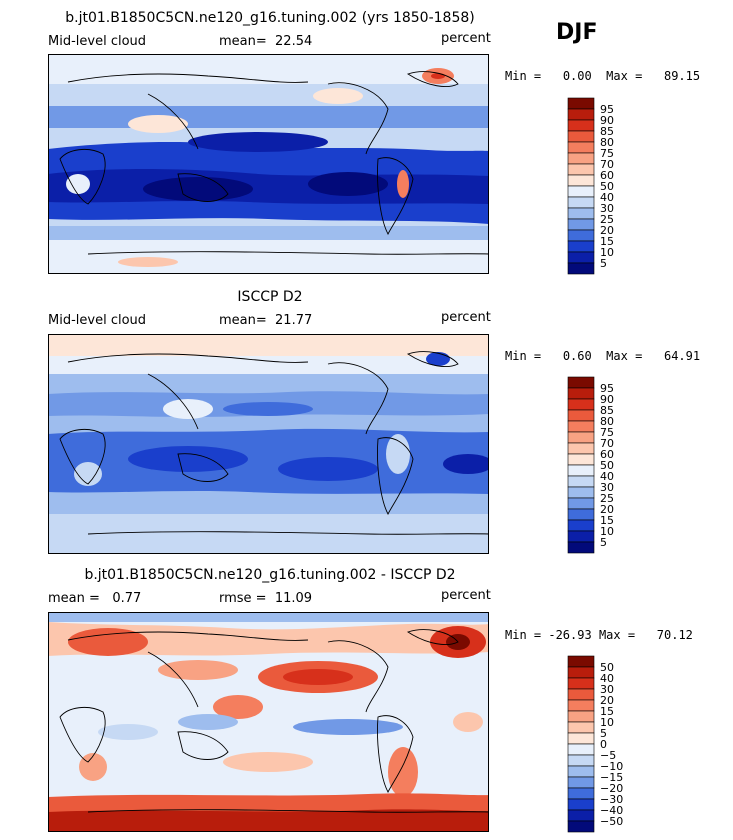 This screenshot has width=733, height=840. I want to click on panel-1-min-value: 0.00, so click(577, 76).